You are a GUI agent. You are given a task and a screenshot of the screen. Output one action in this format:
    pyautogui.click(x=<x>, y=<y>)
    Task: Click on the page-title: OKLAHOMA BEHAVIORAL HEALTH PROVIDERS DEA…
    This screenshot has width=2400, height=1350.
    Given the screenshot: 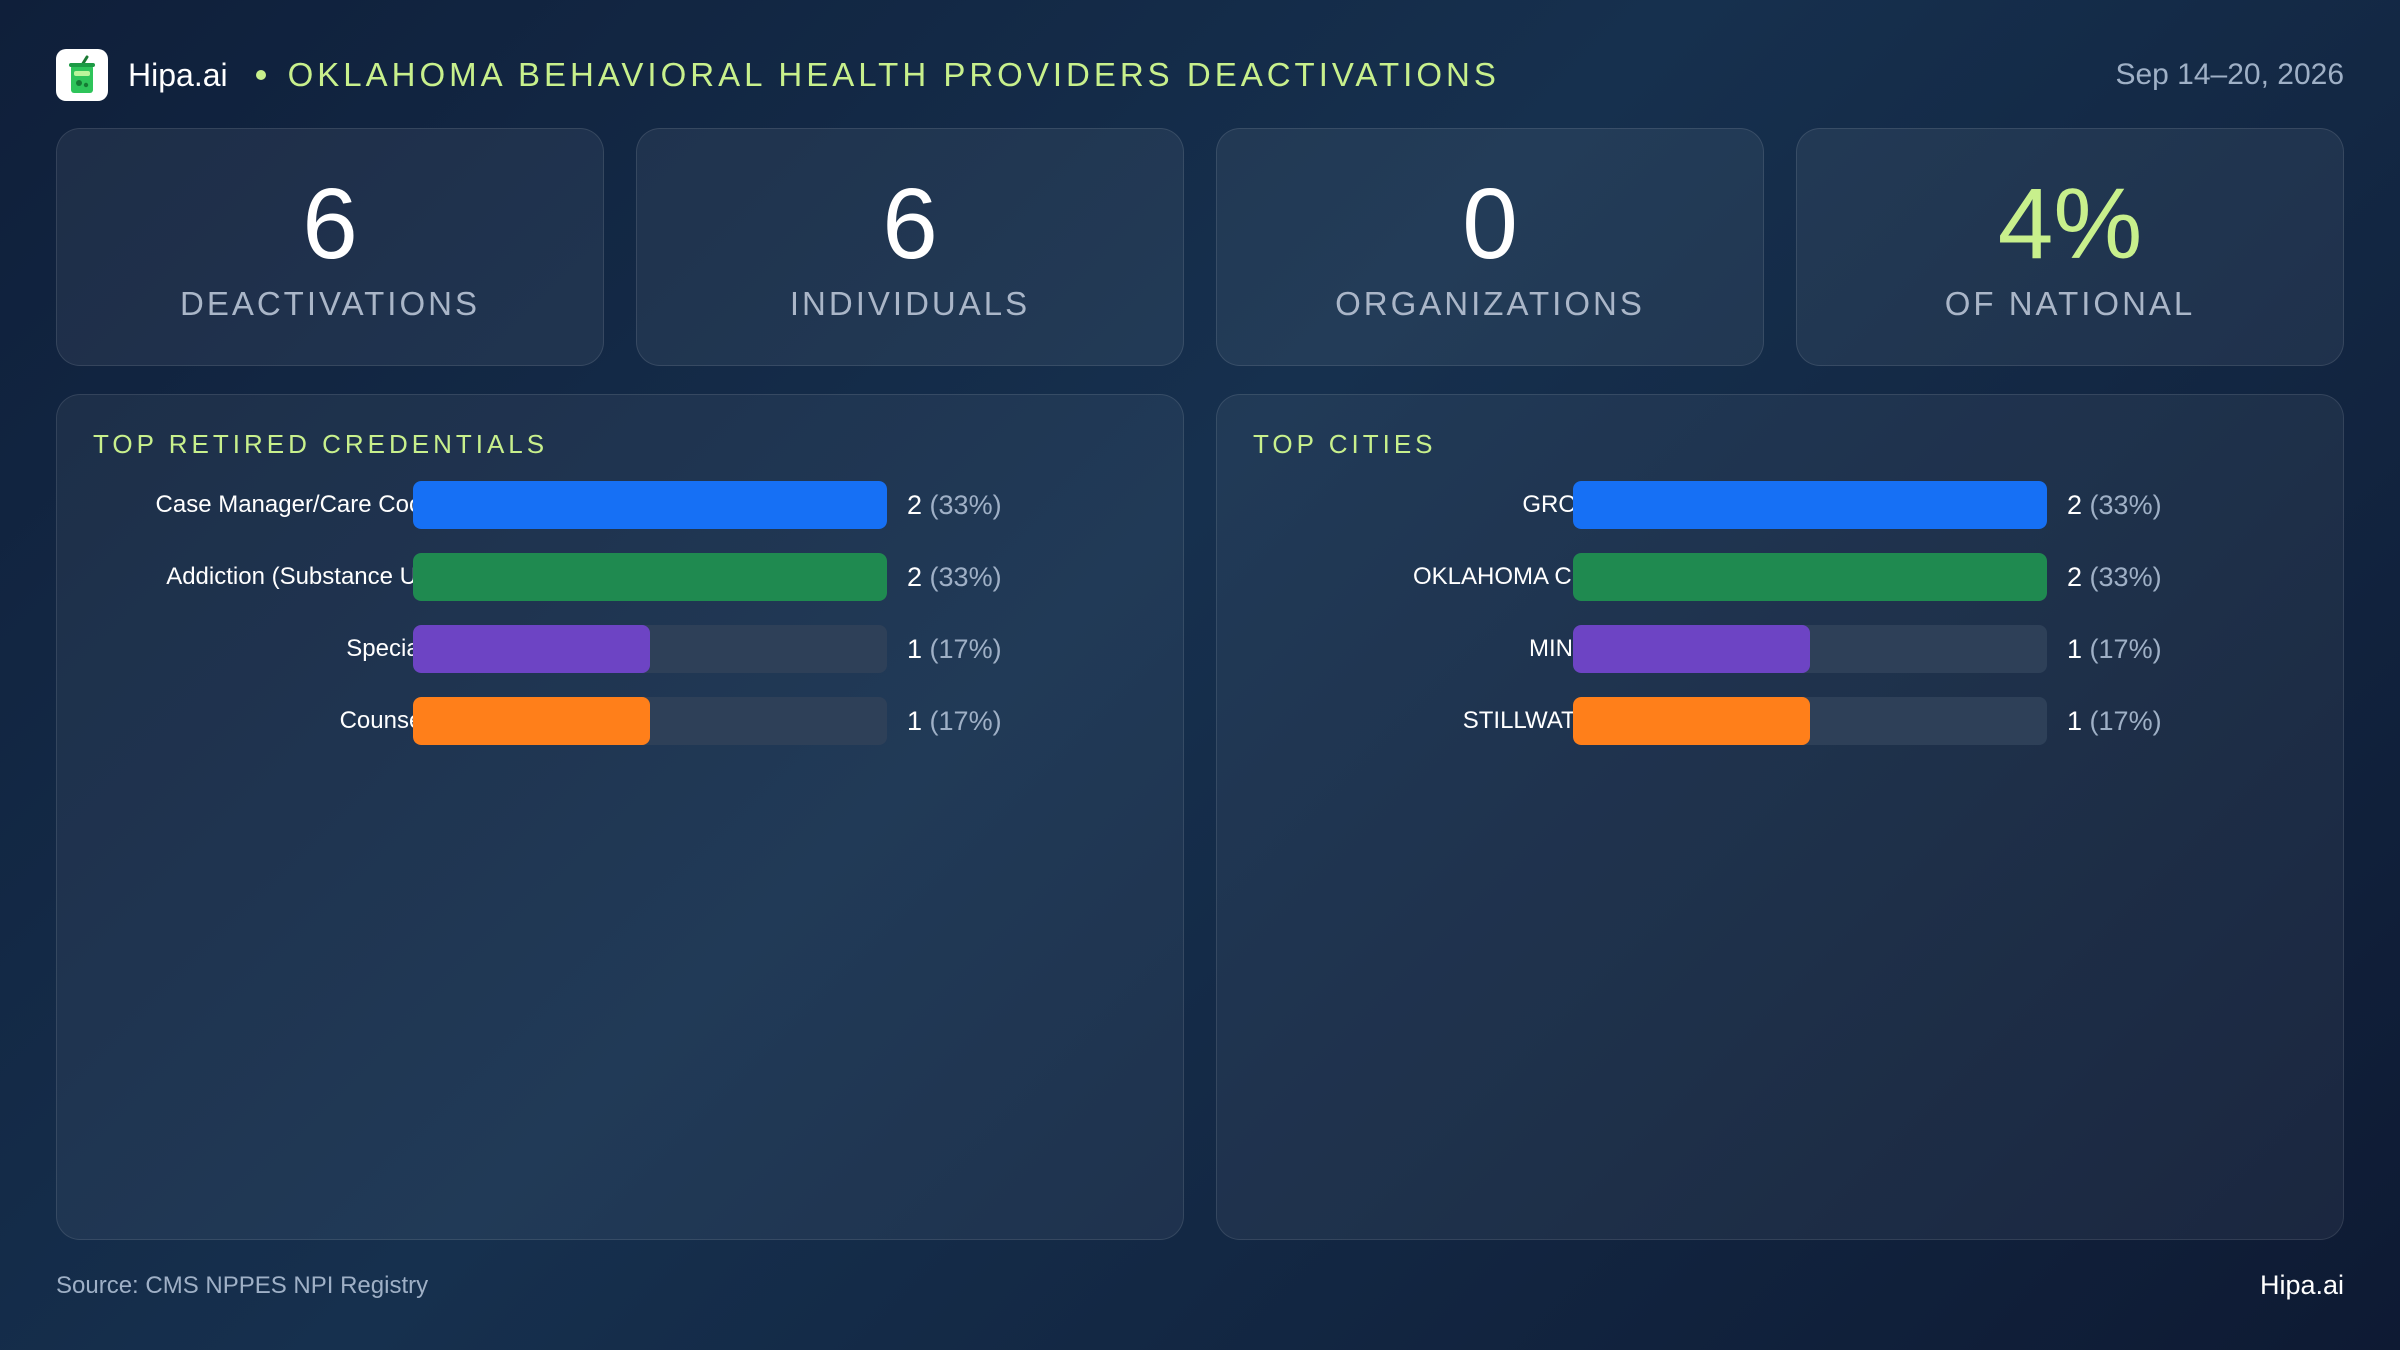 What is the action you would take?
    pyautogui.click(x=893, y=74)
    